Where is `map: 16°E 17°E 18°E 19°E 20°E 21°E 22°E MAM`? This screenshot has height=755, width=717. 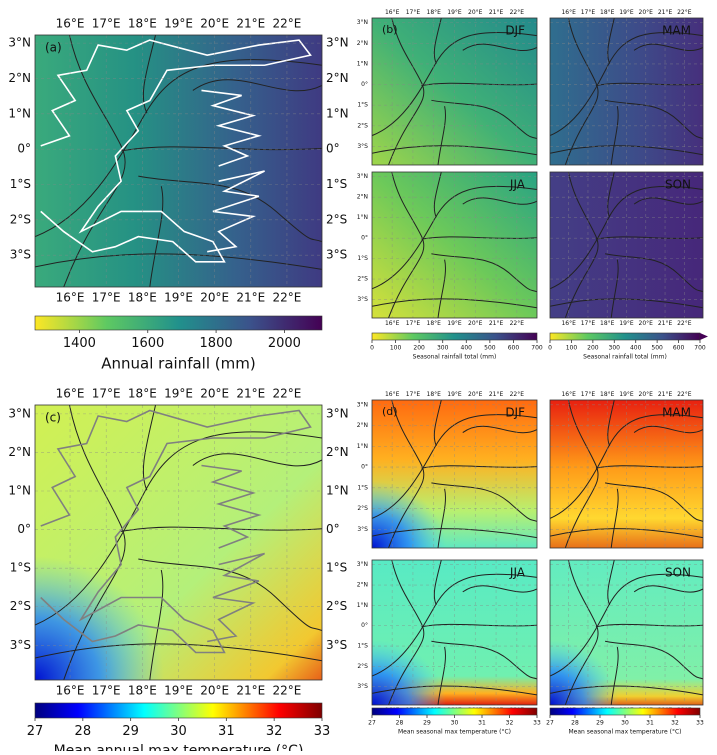 map: 16°E 17°E 18°E 19°E 20°E 21°E 22°E MAM is located at coordinates (626, 87).